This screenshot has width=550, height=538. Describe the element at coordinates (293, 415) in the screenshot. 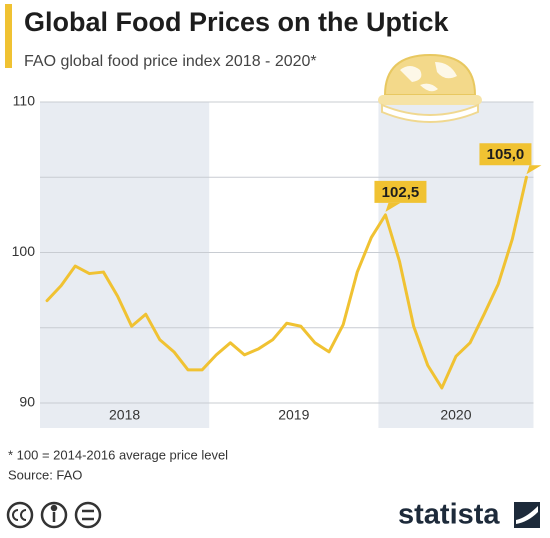

I see `x-tick-label: 2019` at that location.